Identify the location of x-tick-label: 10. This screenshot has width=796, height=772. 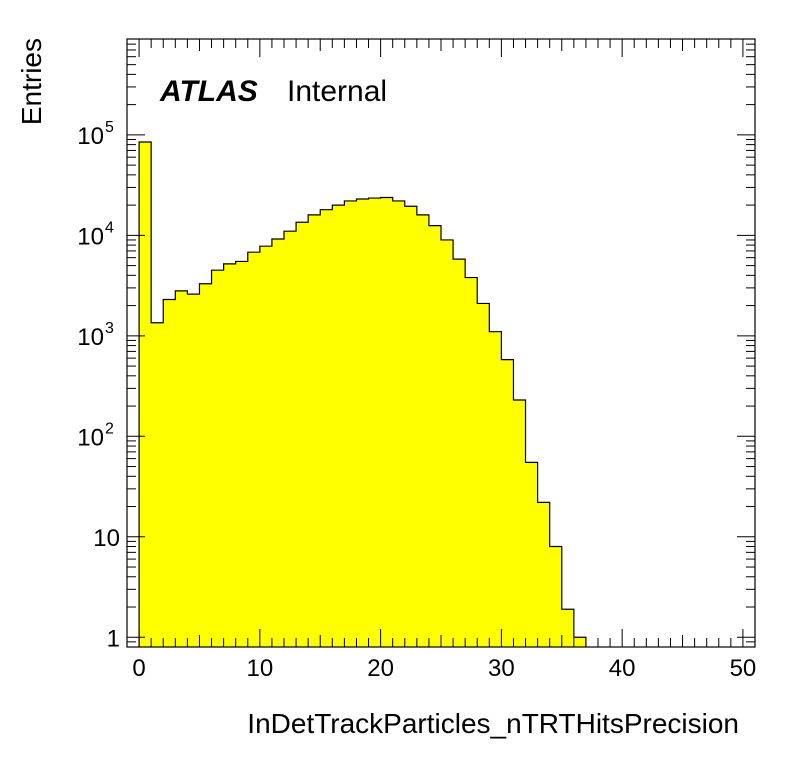
(259, 668).